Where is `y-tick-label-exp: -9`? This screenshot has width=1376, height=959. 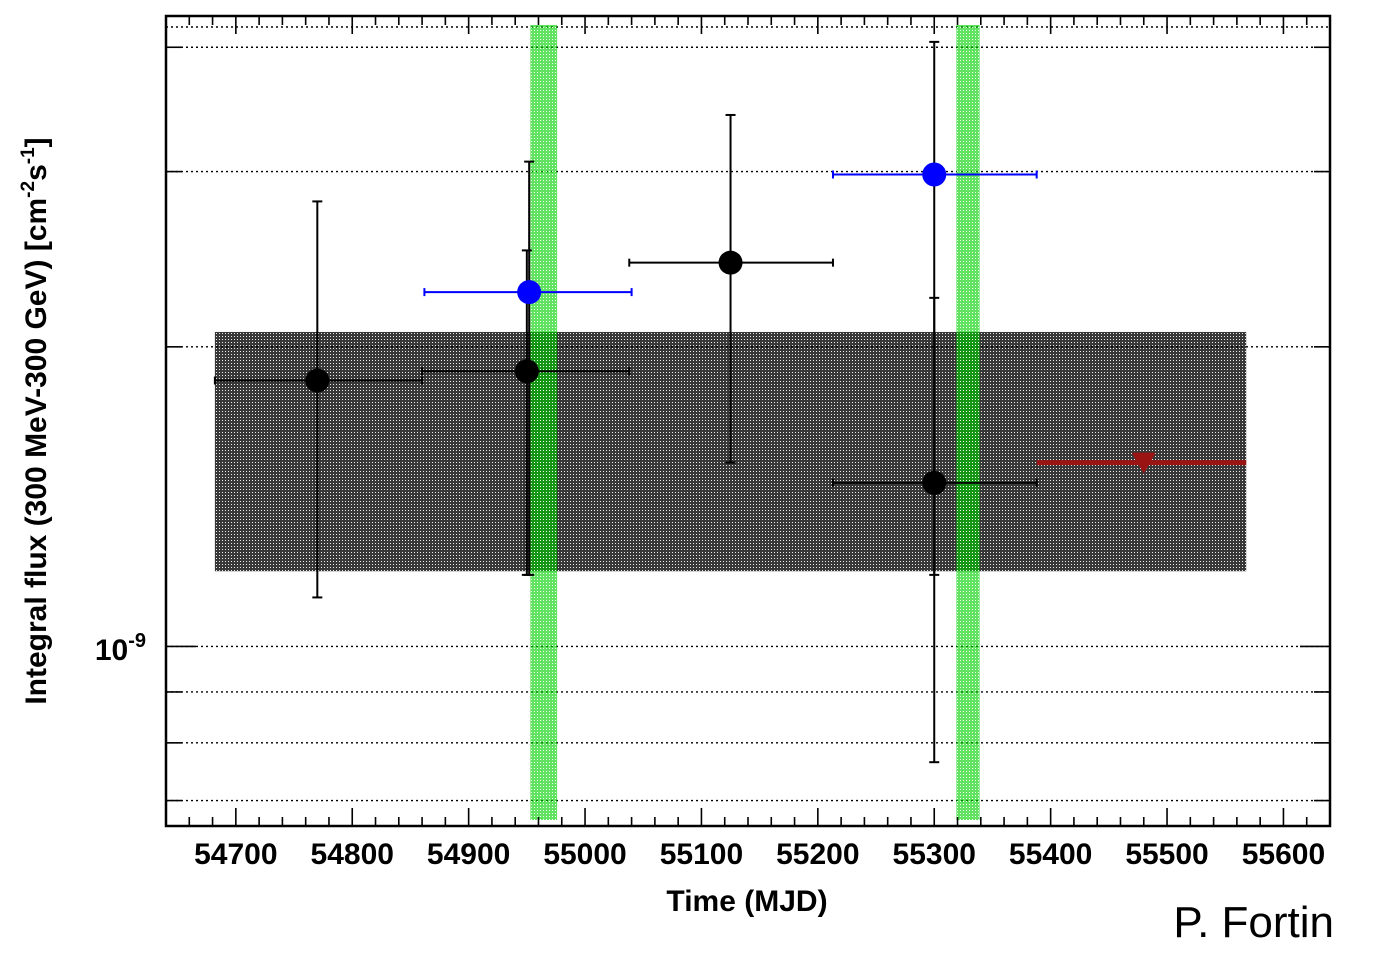
y-tick-label-exp: -9 is located at coordinates (137, 641).